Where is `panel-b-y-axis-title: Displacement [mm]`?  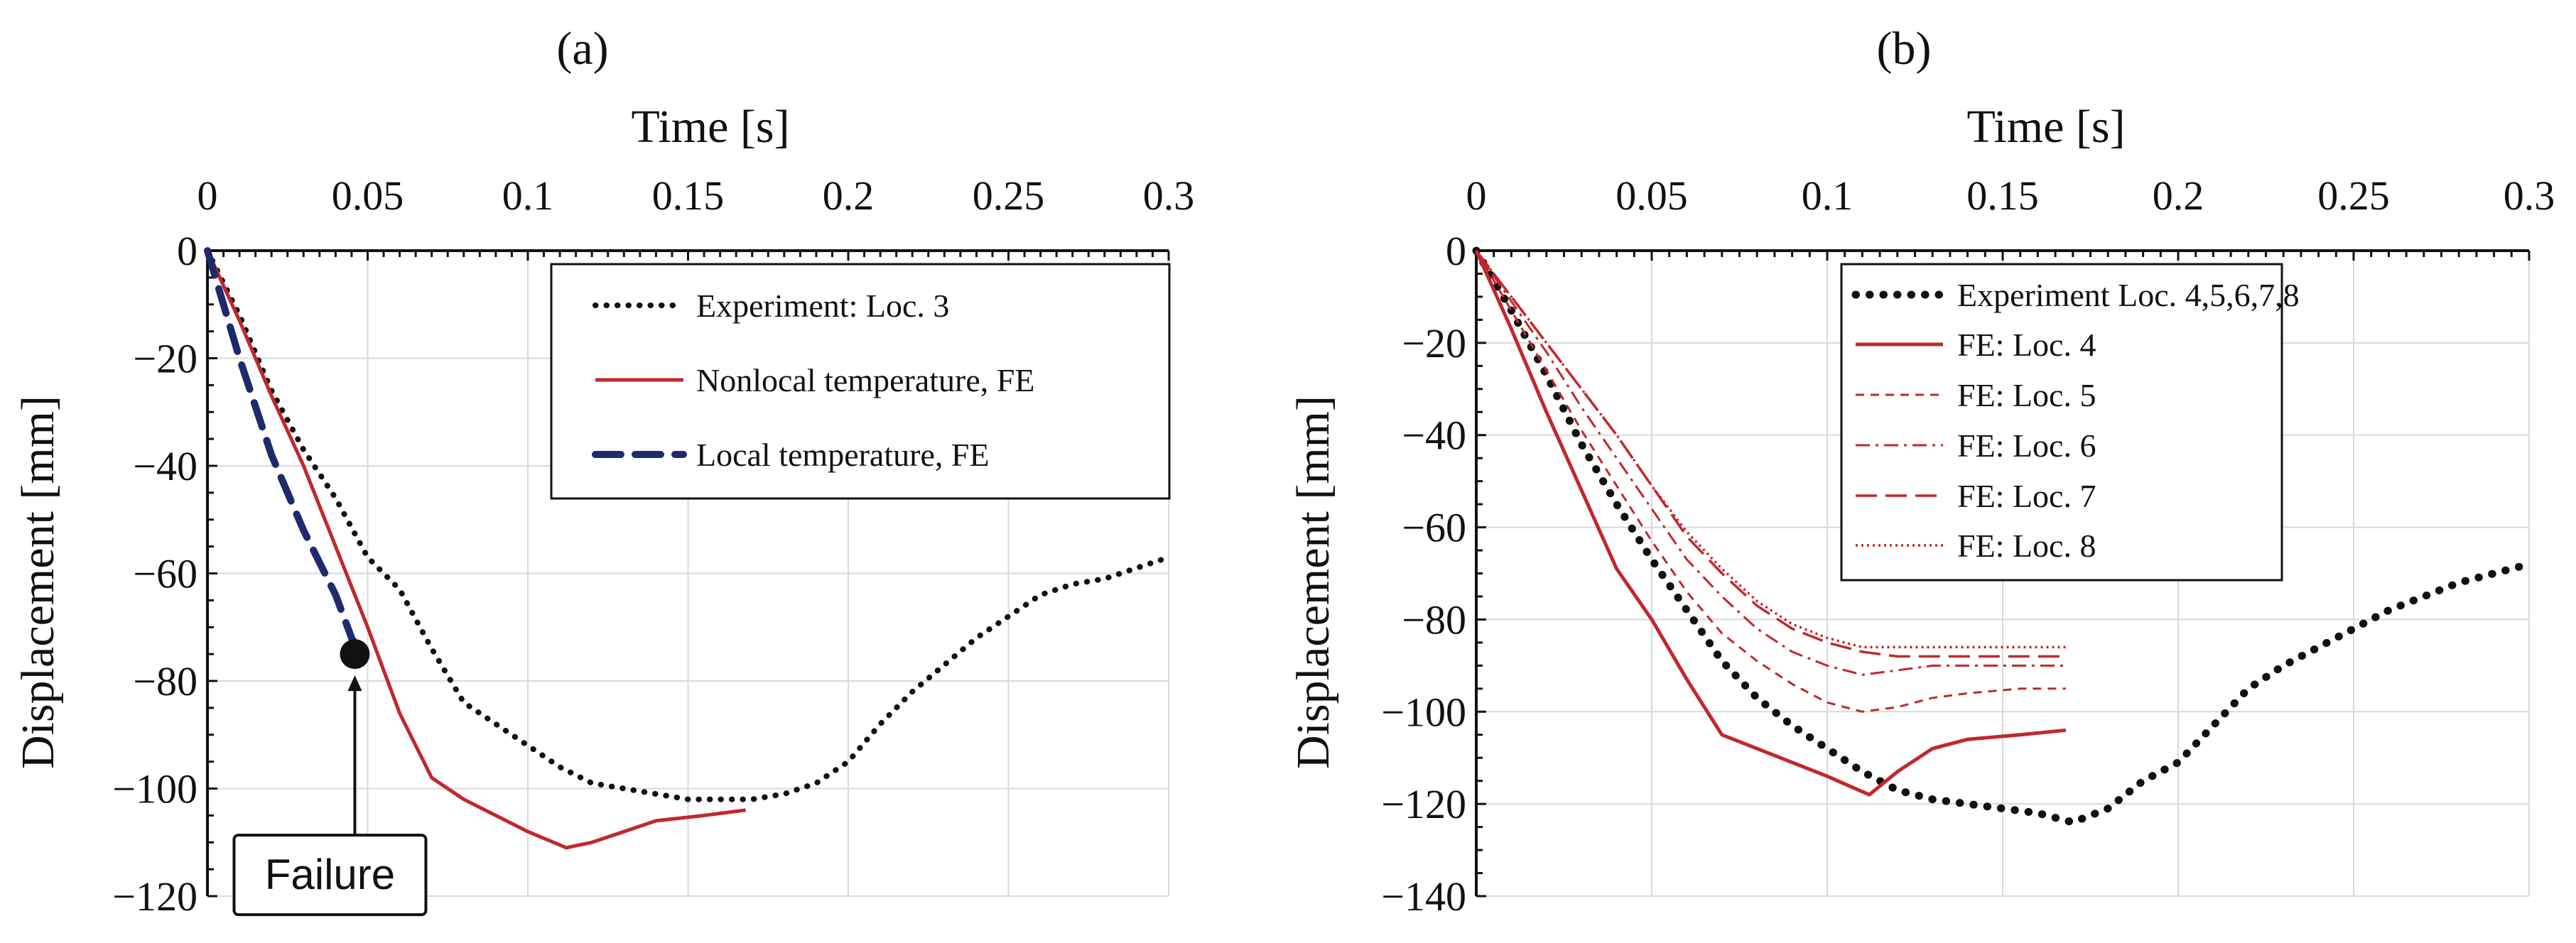 panel-b-y-axis-title: Displacement [mm] is located at coordinates (1313, 582).